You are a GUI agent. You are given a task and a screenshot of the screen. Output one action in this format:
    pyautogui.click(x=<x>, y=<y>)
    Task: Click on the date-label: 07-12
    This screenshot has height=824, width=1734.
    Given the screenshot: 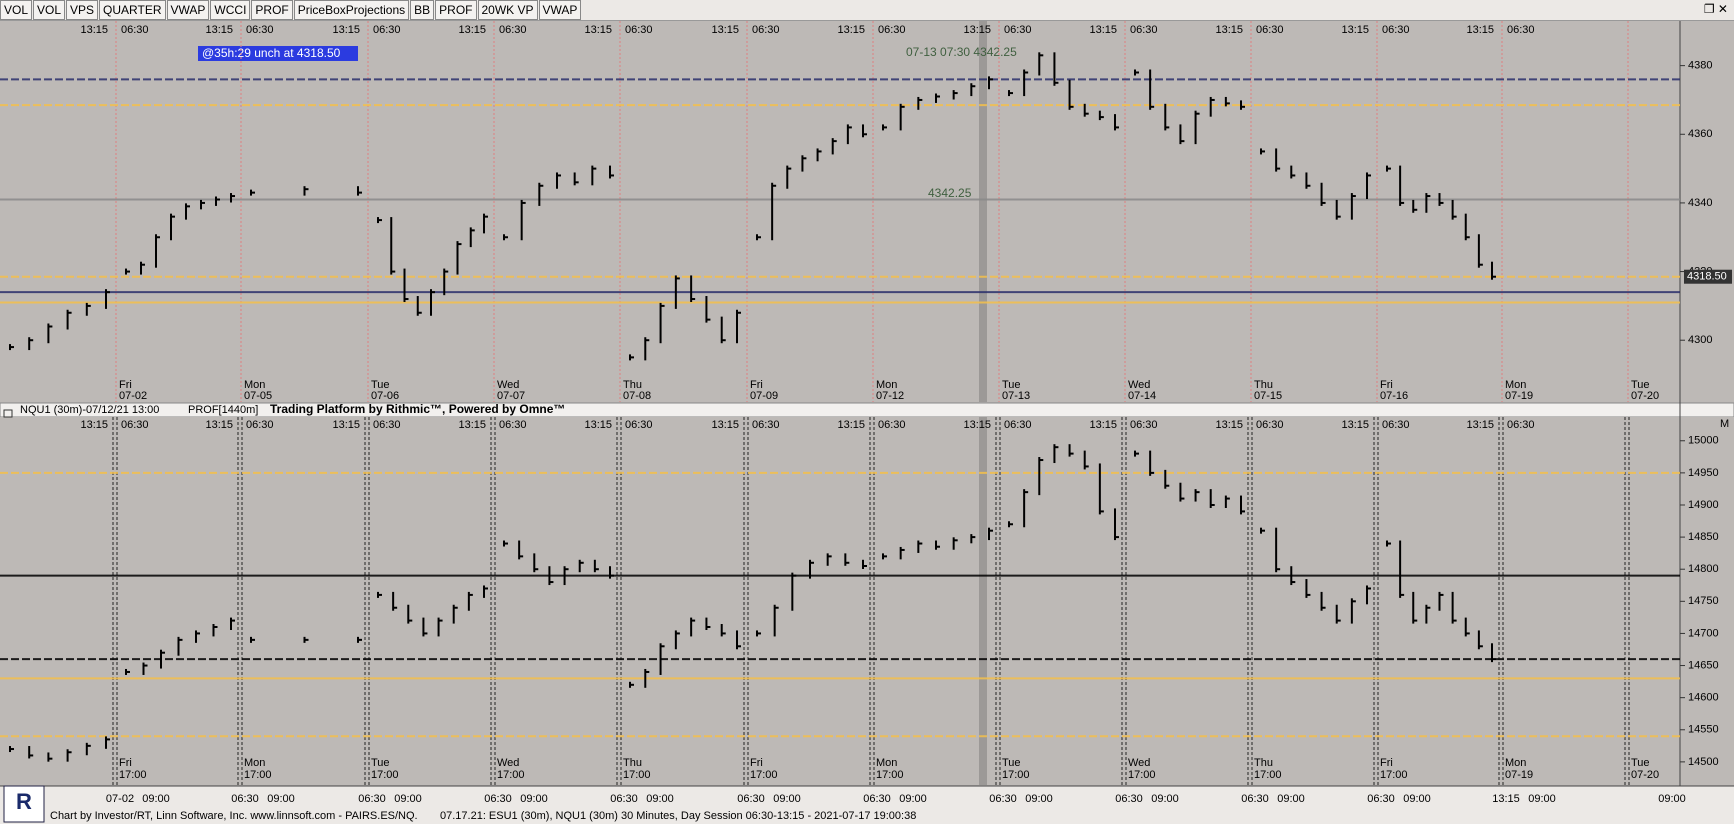 What is the action you would take?
    pyautogui.click(x=890, y=396)
    